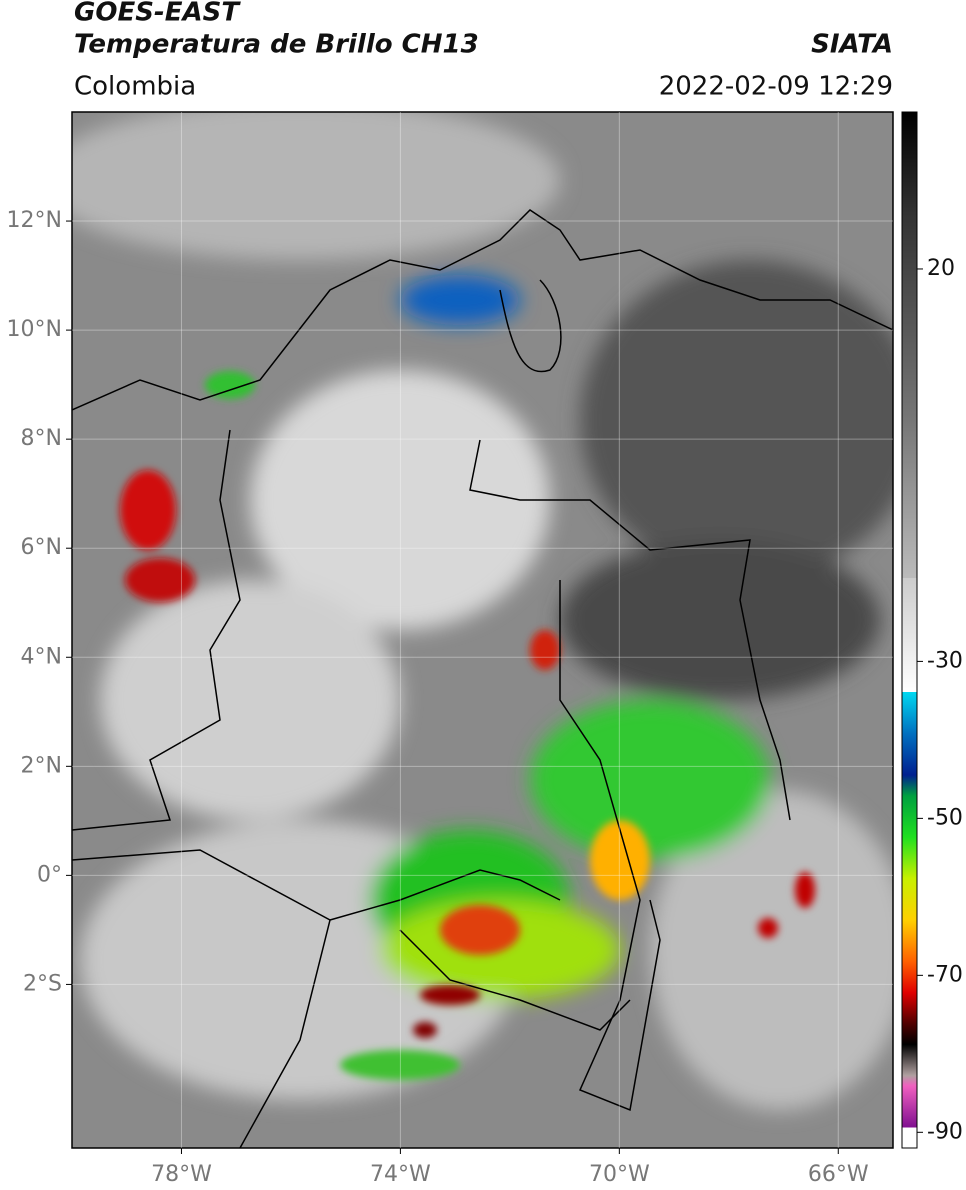 The width and height of the screenshot is (966, 1190). I want to click on y-tick-label: 6°N, so click(41, 547).